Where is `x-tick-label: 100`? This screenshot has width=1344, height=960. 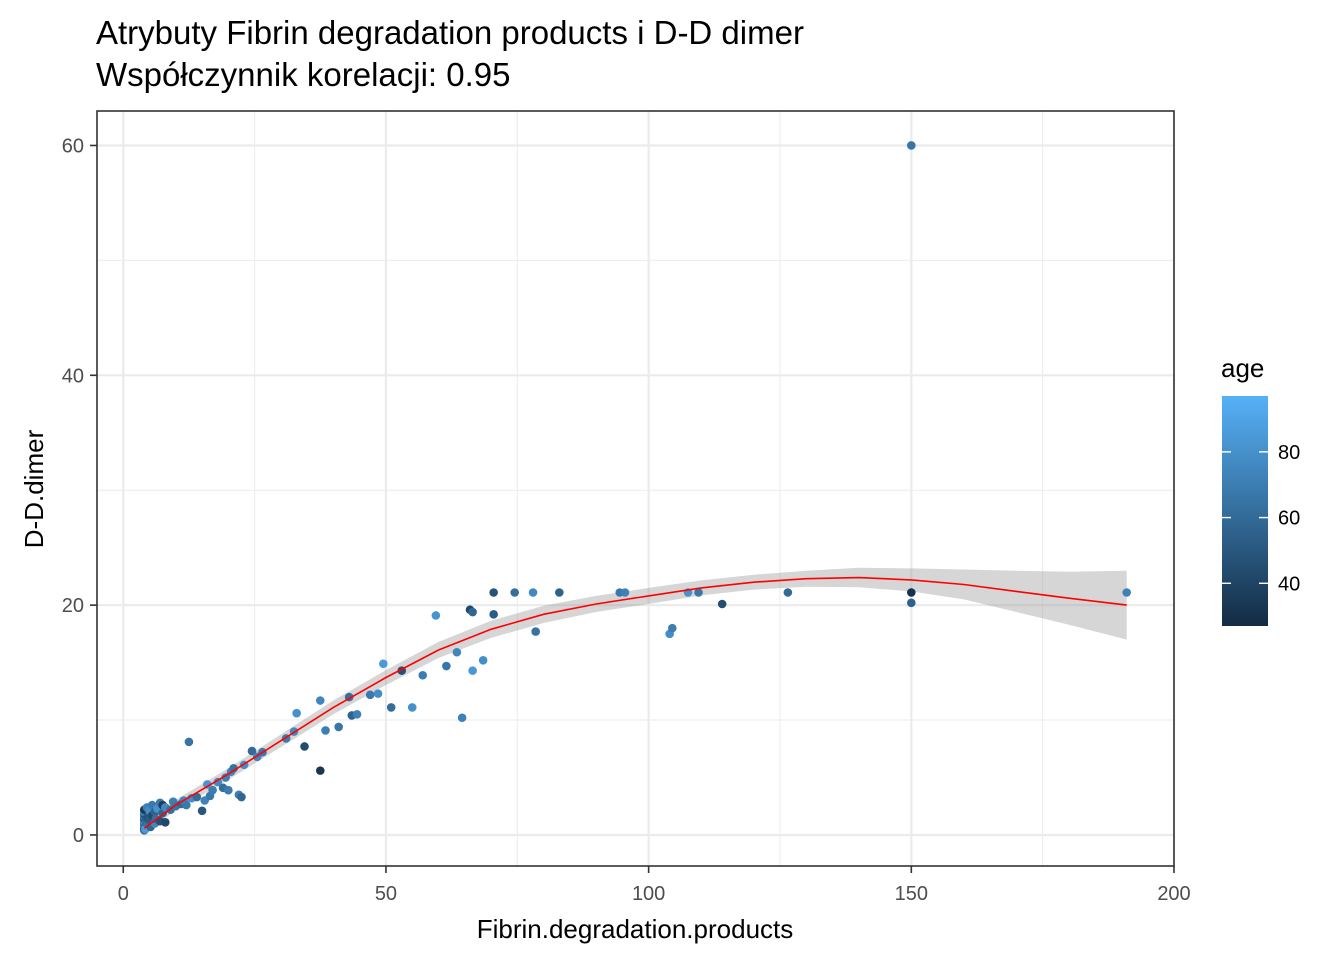
x-tick-label: 100 is located at coordinates (648, 894).